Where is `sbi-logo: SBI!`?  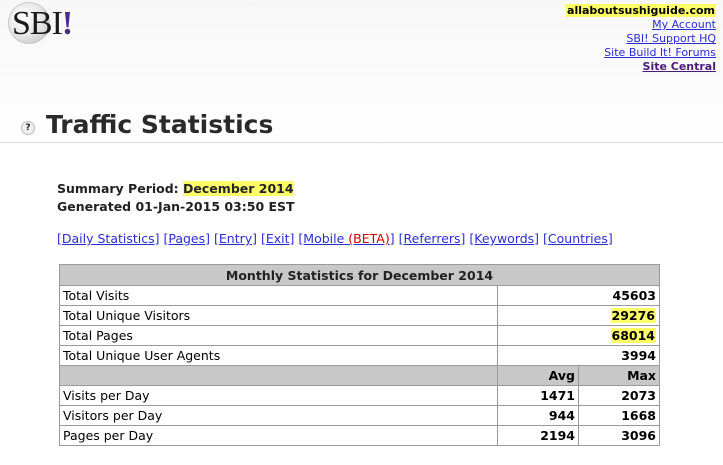
sbi-logo: SBI! is located at coordinates (43, 24).